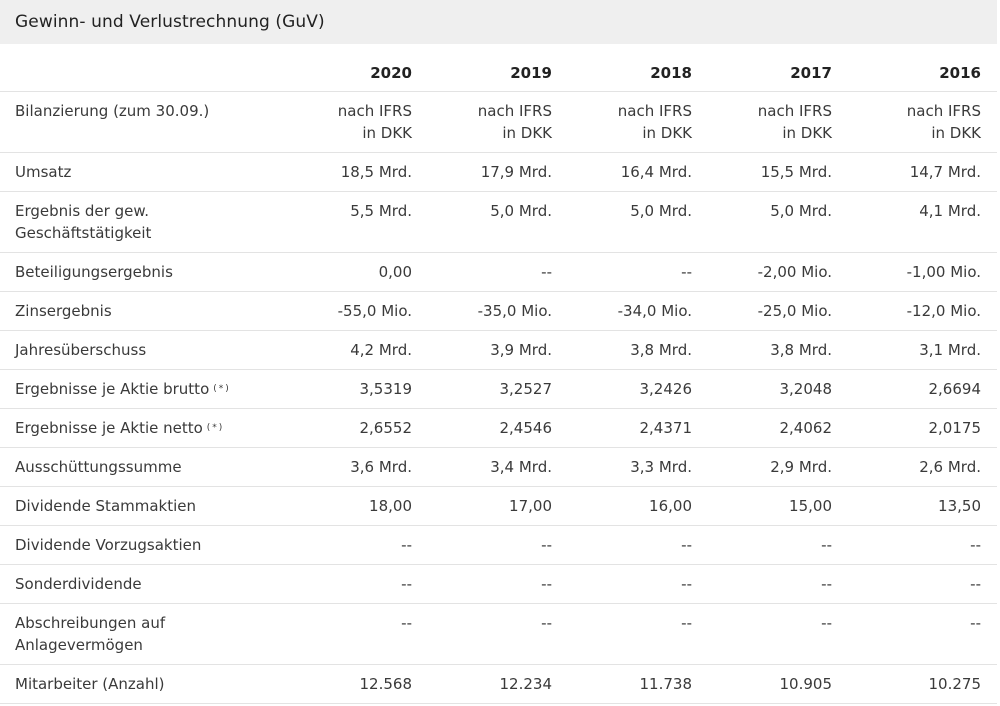 The height and width of the screenshot is (706, 1000). I want to click on row-label: Dividende Stammaktien, so click(106, 505).